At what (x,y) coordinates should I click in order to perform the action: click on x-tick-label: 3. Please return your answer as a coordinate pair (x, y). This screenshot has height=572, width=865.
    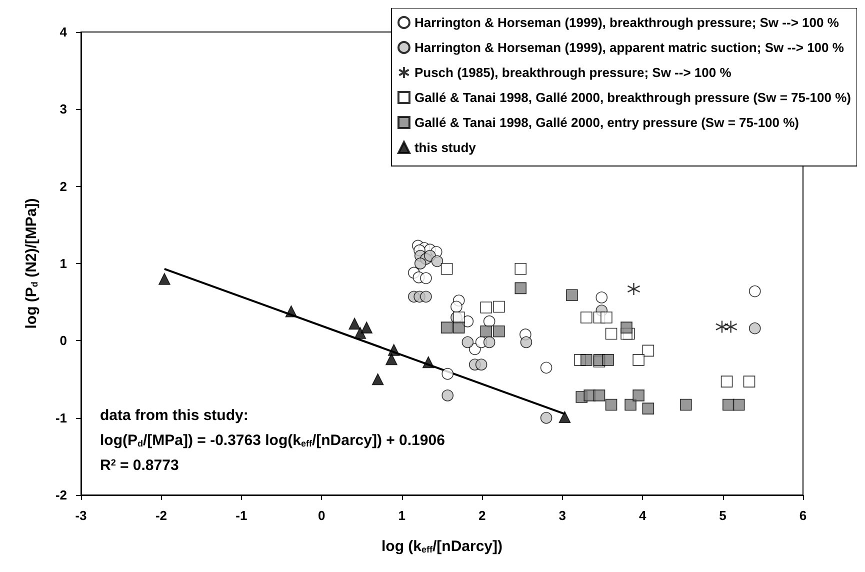
    Looking at the image, I should click on (562, 515).